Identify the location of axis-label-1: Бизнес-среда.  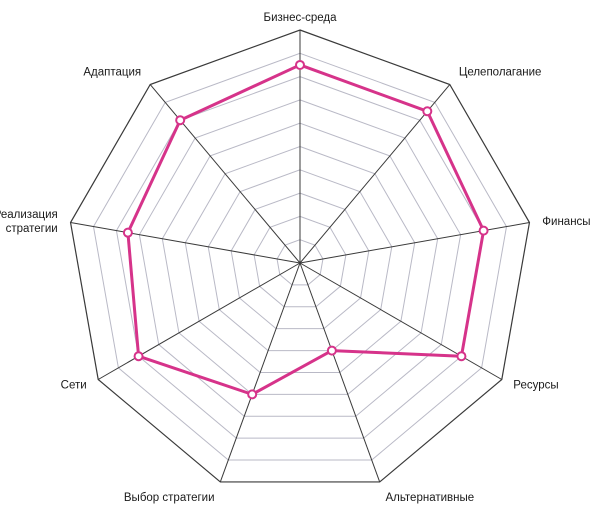
(301, 18).